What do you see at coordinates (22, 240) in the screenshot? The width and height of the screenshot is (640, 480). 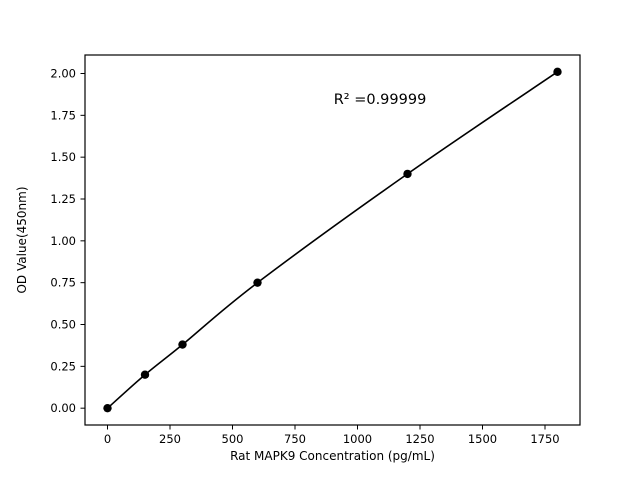 I see `y-axis-label: OD Value(450nm)` at bounding box center [22, 240].